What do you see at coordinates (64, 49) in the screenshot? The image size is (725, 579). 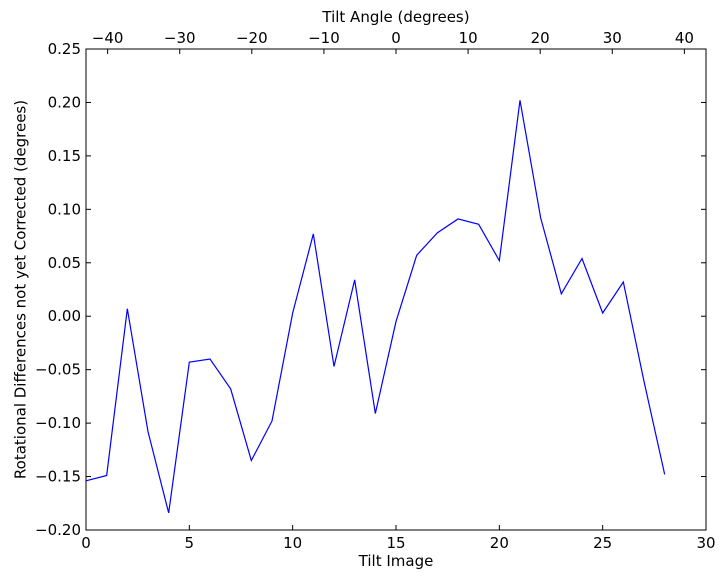 I see `y-tick-label: 0.25` at bounding box center [64, 49].